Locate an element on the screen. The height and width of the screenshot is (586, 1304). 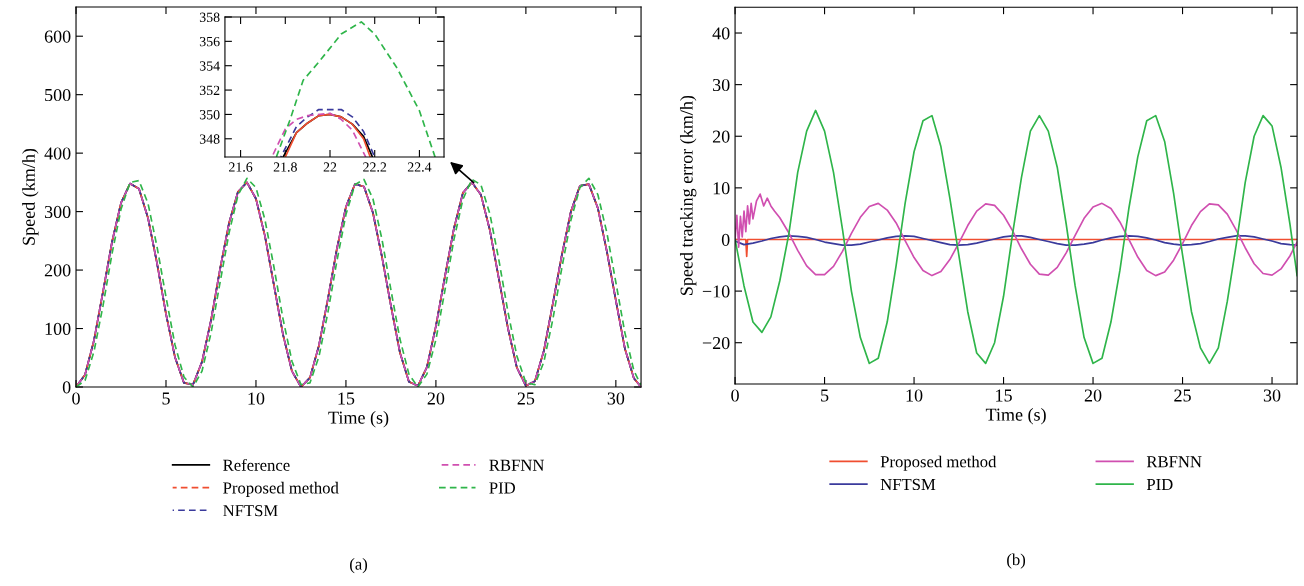
y-tick-label: −20 is located at coordinates (716, 343).